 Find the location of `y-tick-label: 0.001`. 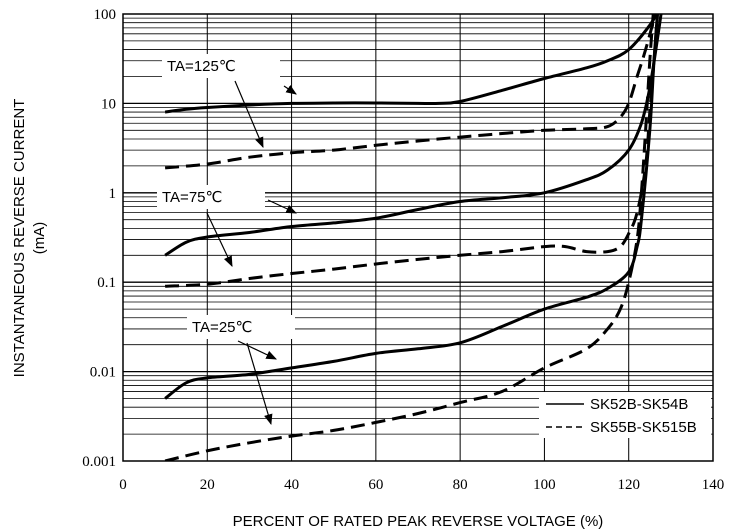

y-tick-label: 0.001 is located at coordinates (99, 462).